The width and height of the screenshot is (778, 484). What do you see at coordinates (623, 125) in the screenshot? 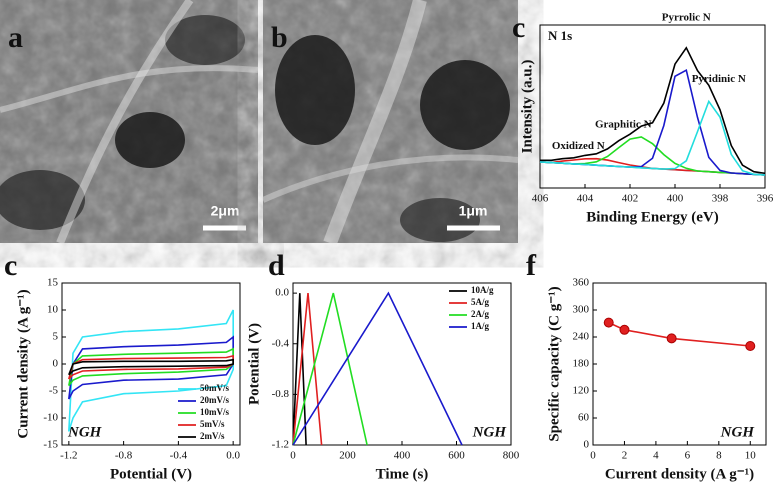
I see `peak-label: Graphitic N` at bounding box center [623, 125].